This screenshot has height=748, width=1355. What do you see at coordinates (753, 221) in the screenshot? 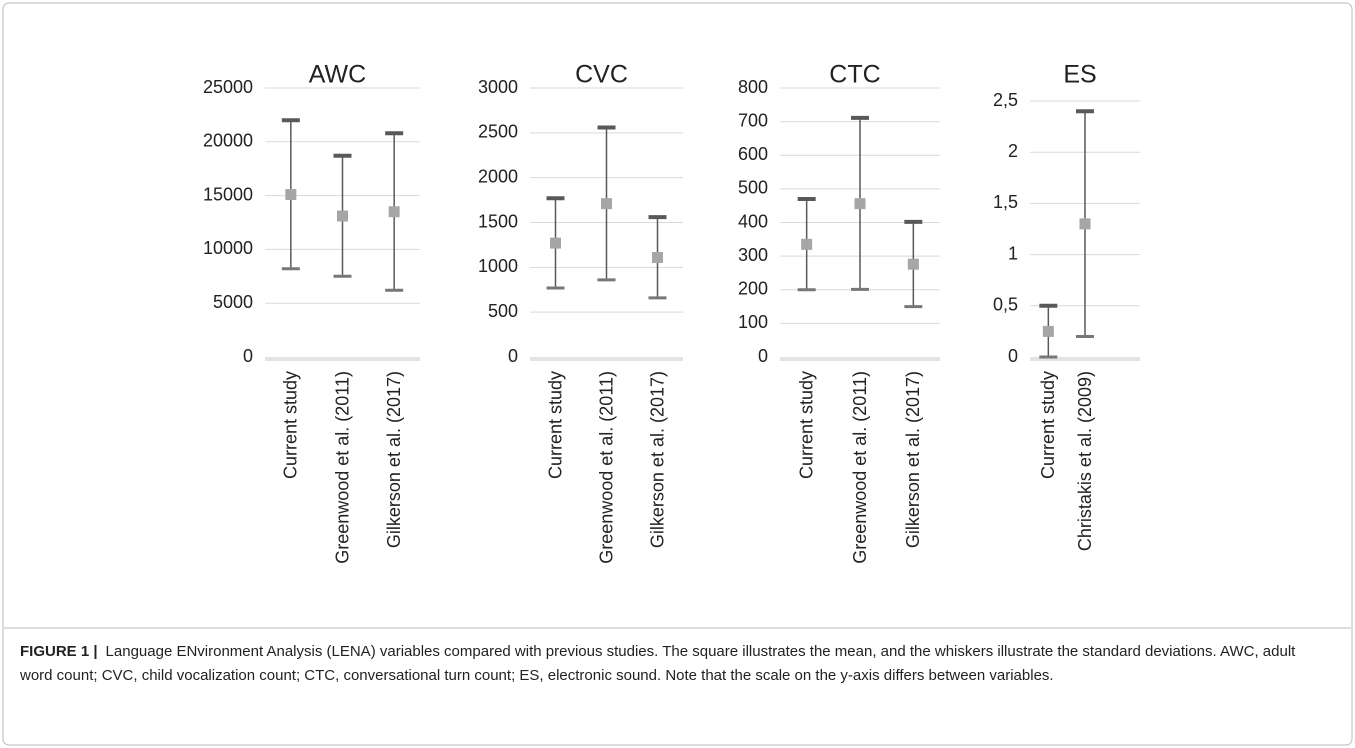
I see `y-tick-label: 400` at bounding box center [753, 221].